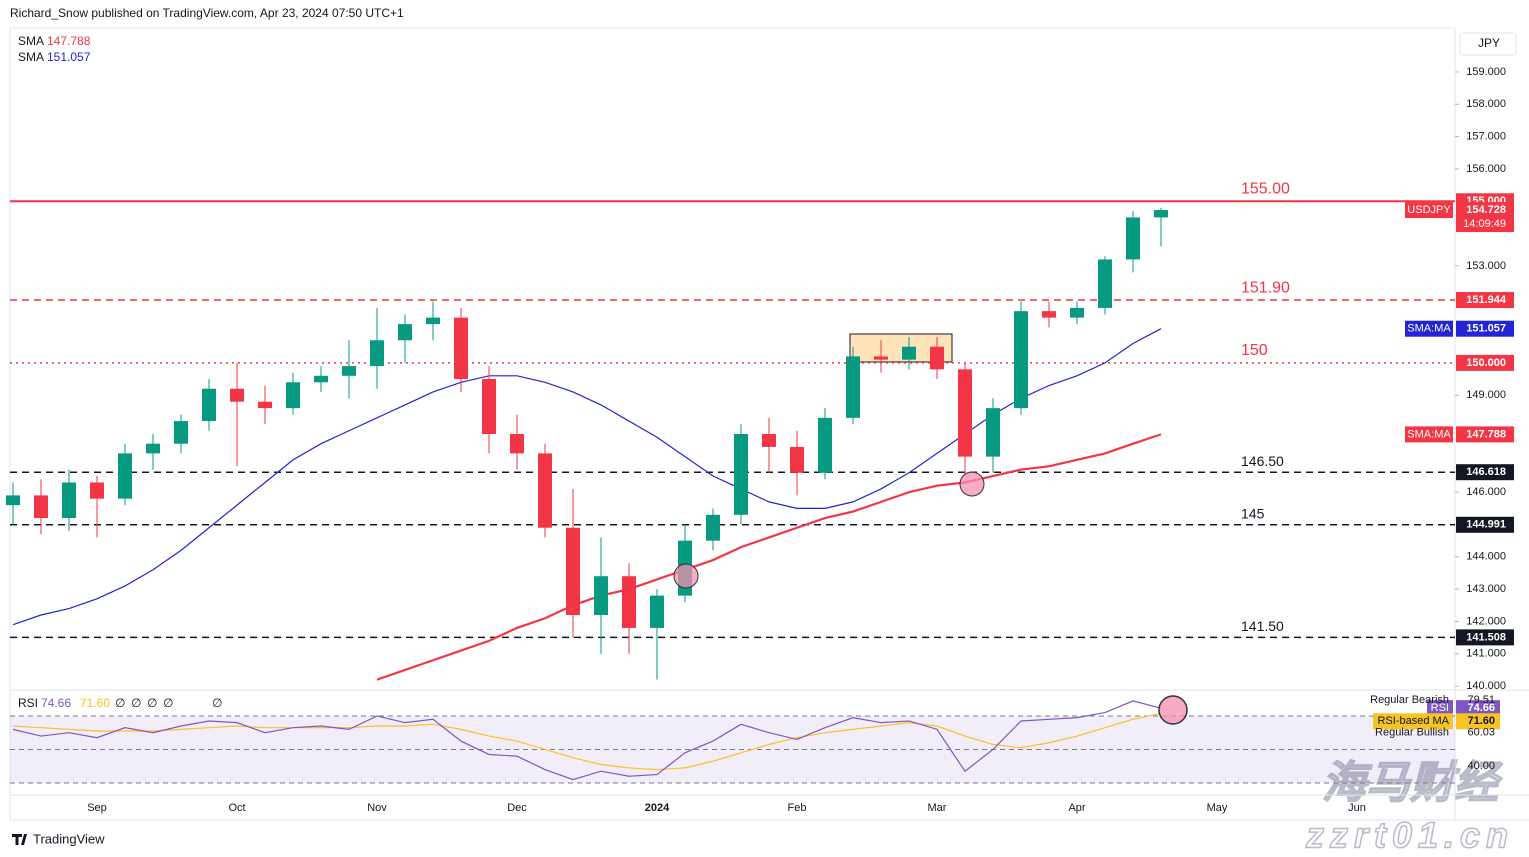 This screenshot has height=857, width=1529. What do you see at coordinates (1486, 654) in the screenshot?
I see `y-tick-label: 141.000` at bounding box center [1486, 654].